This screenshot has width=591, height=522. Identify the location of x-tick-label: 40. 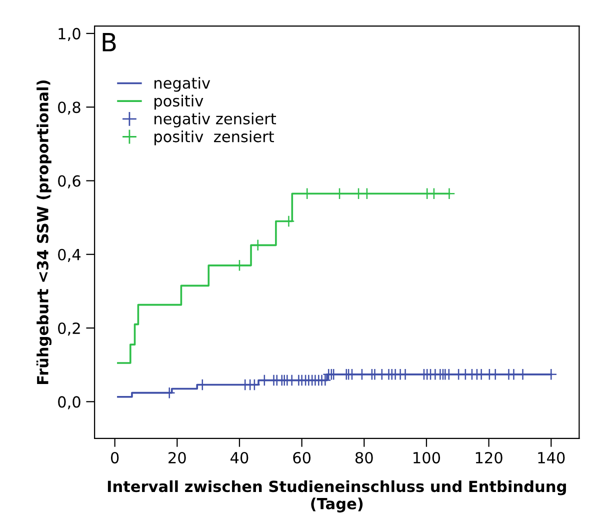
(239, 458).